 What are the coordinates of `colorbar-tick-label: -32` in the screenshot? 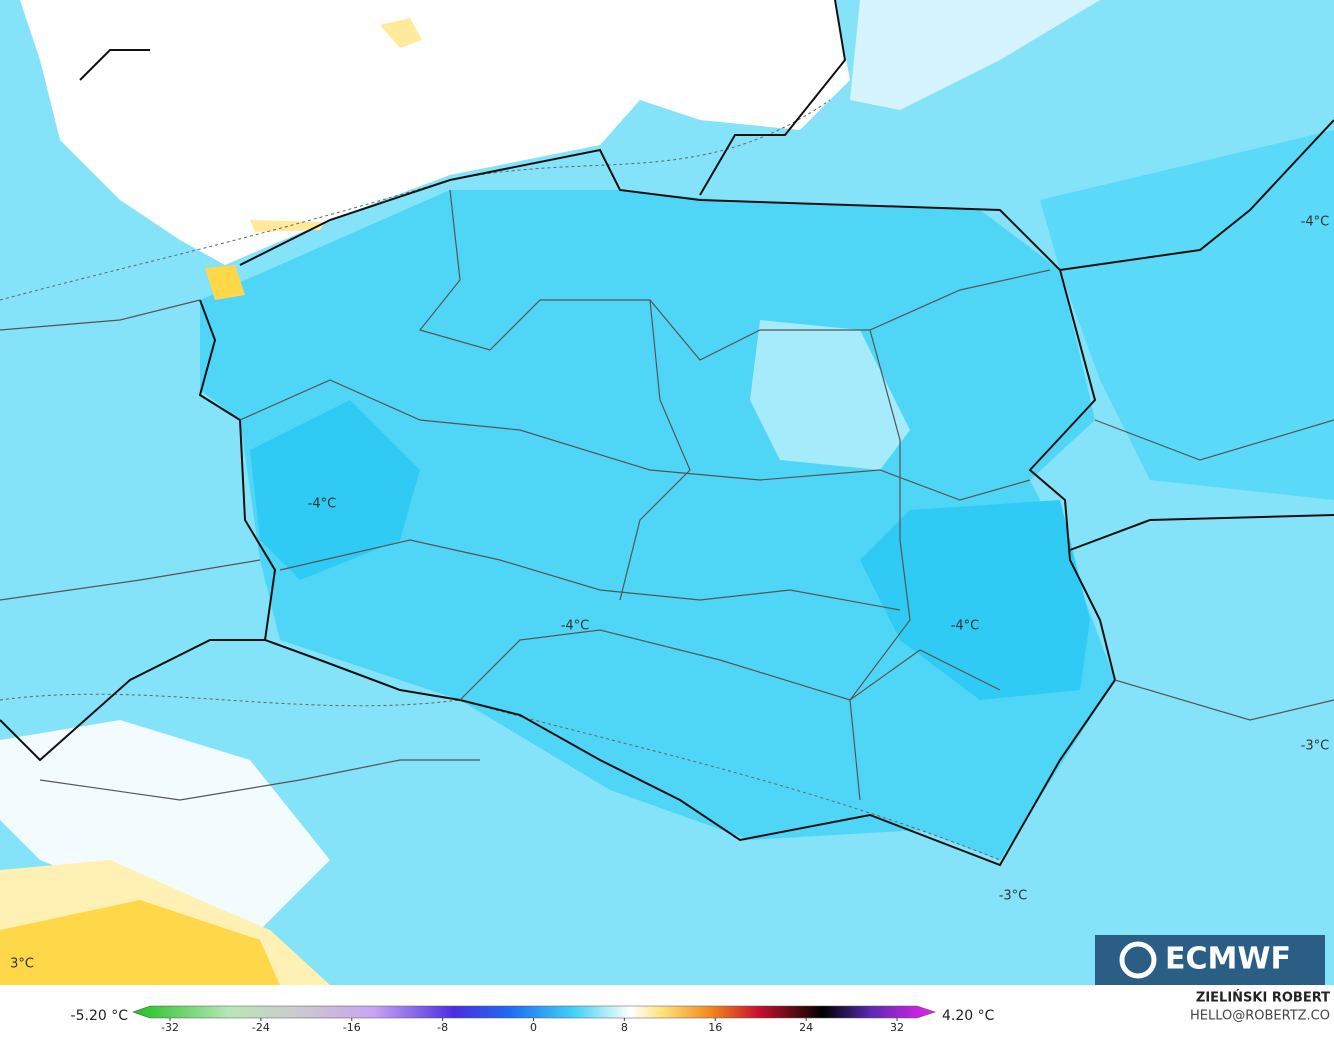 It's located at (170, 1027).